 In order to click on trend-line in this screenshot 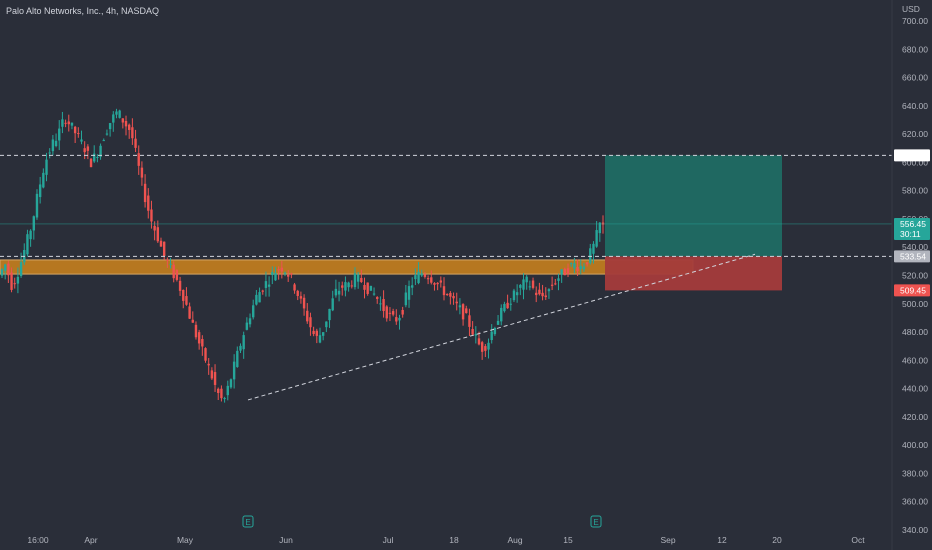, I will do `click(501, 327)`.